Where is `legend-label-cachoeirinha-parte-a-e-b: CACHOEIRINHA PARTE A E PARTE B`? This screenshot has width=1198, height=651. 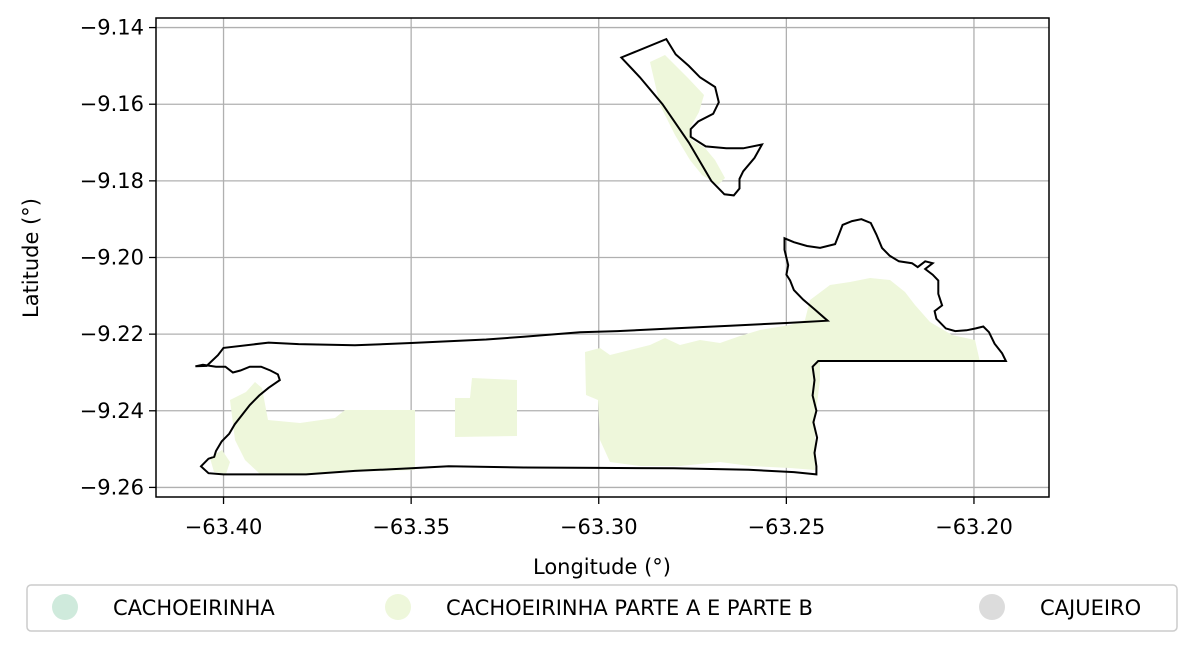
legend-label-cachoeirinha-parte-a-e-b: CACHOEIRINHA PARTE A E PARTE B is located at coordinates (629, 608).